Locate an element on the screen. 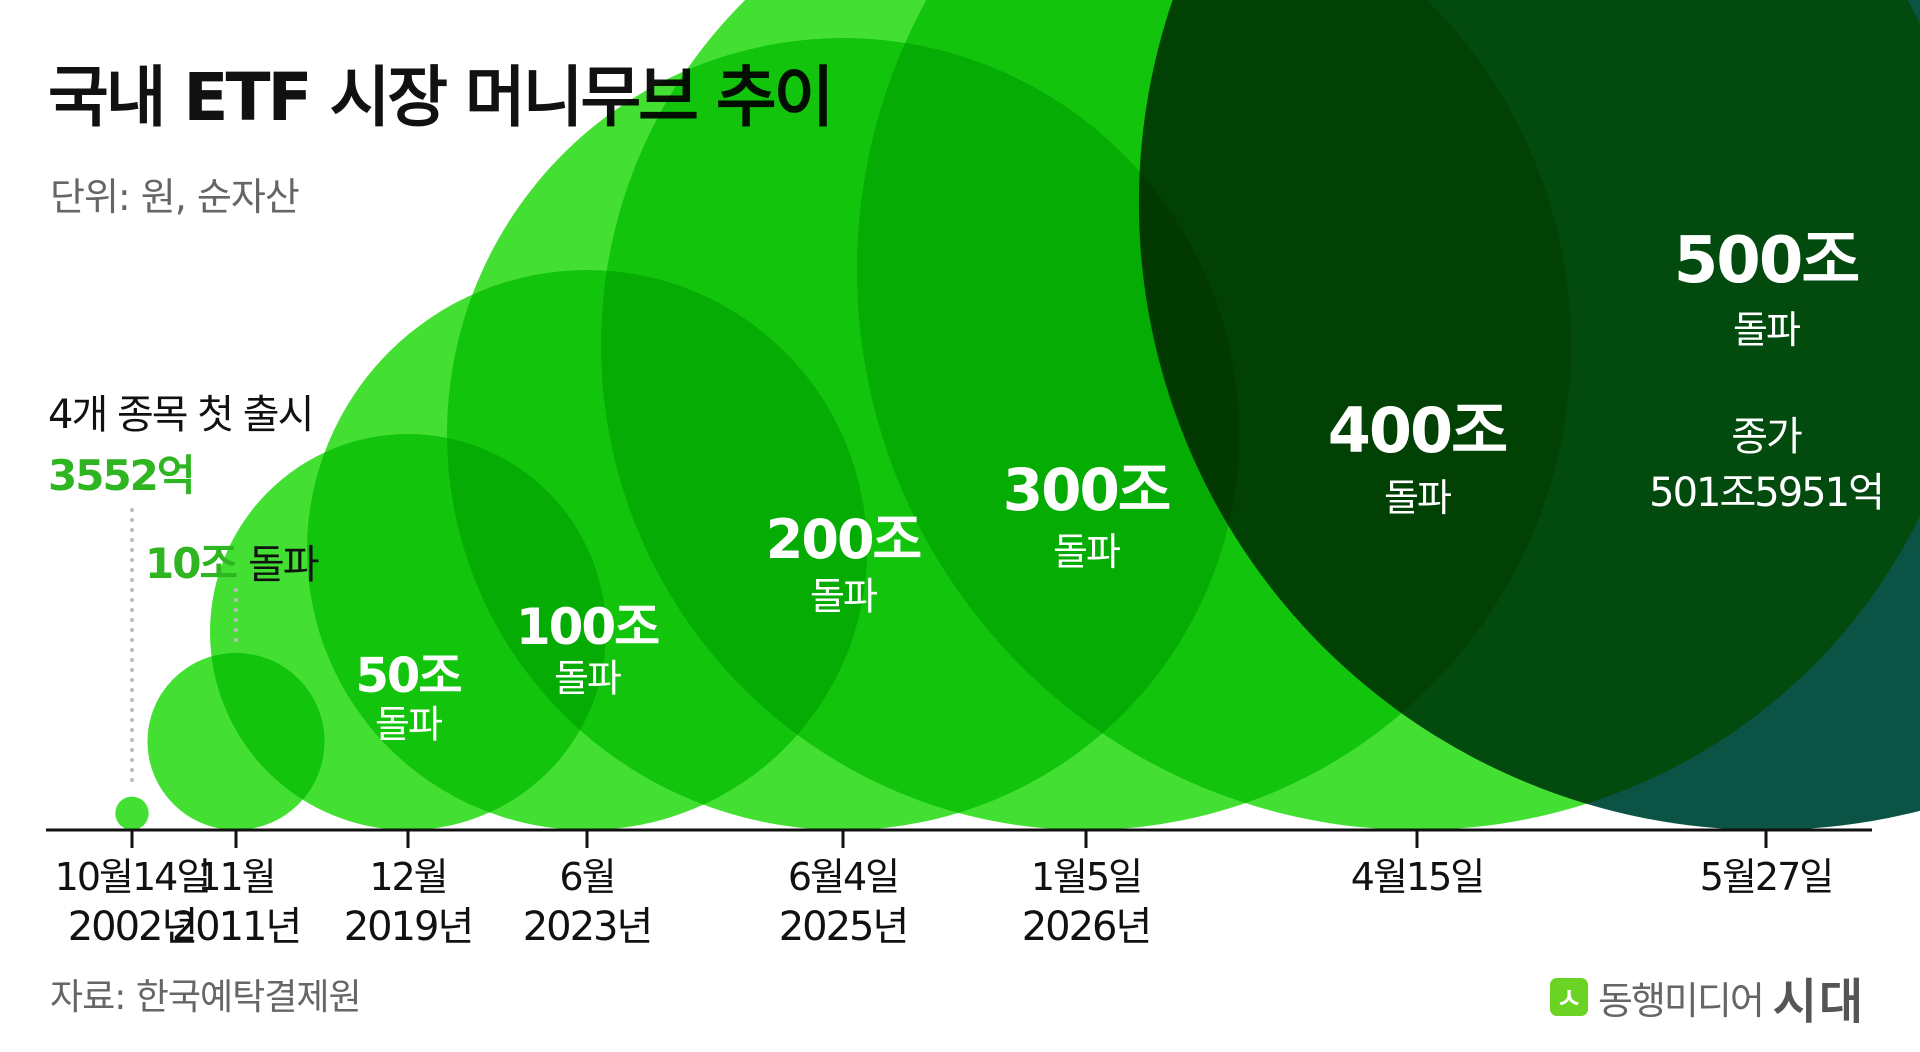 The image size is (1920, 1052). year-label-4: 2025년 is located at coordinates (843, 927).